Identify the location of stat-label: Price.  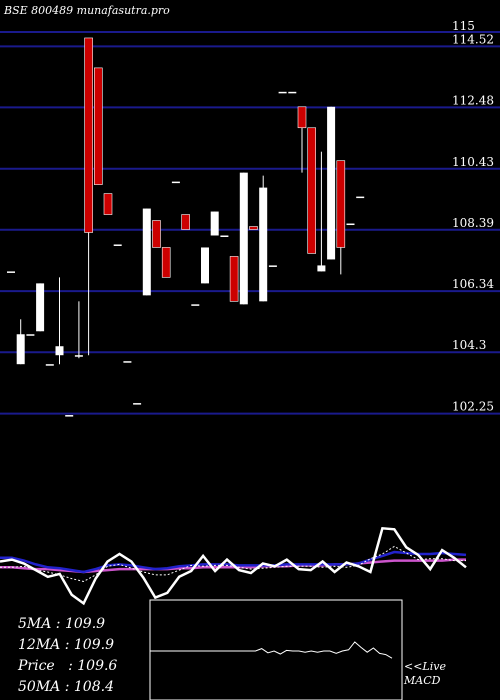
(36, 666).